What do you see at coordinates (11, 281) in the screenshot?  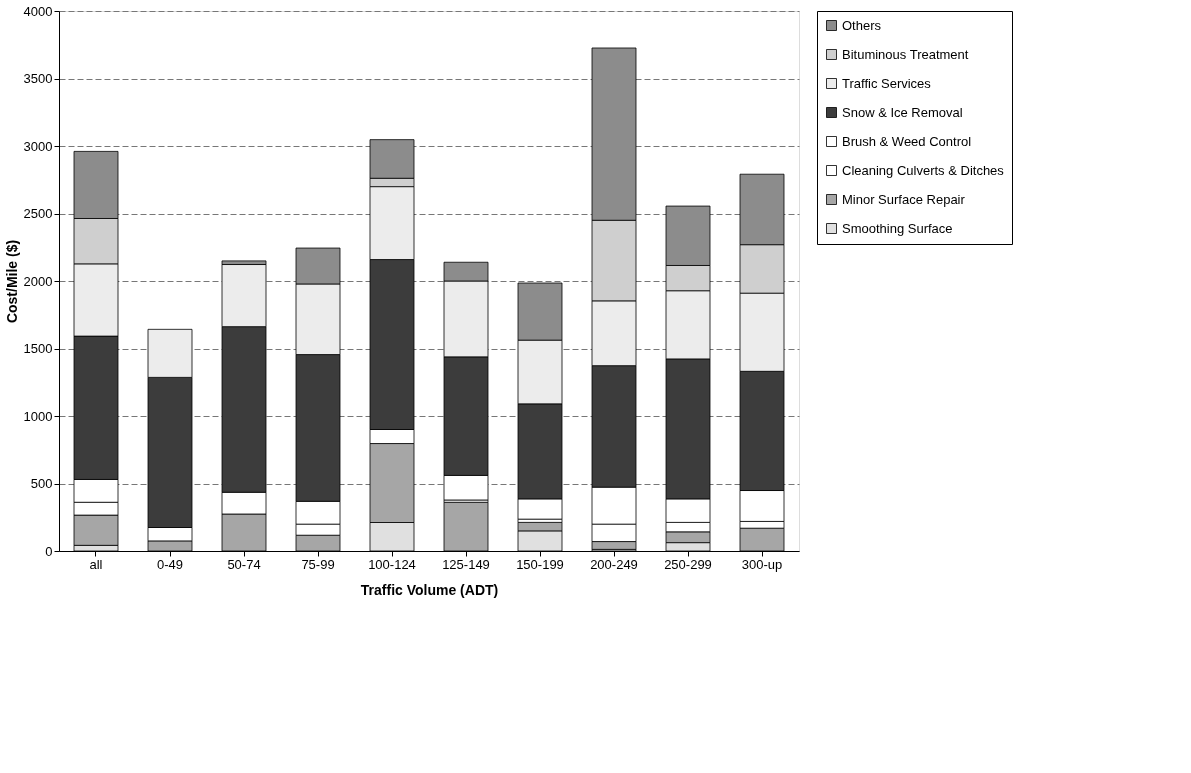 I see `y-axis-title: Cost/Mile ($)` at bounding box center [11, 281].